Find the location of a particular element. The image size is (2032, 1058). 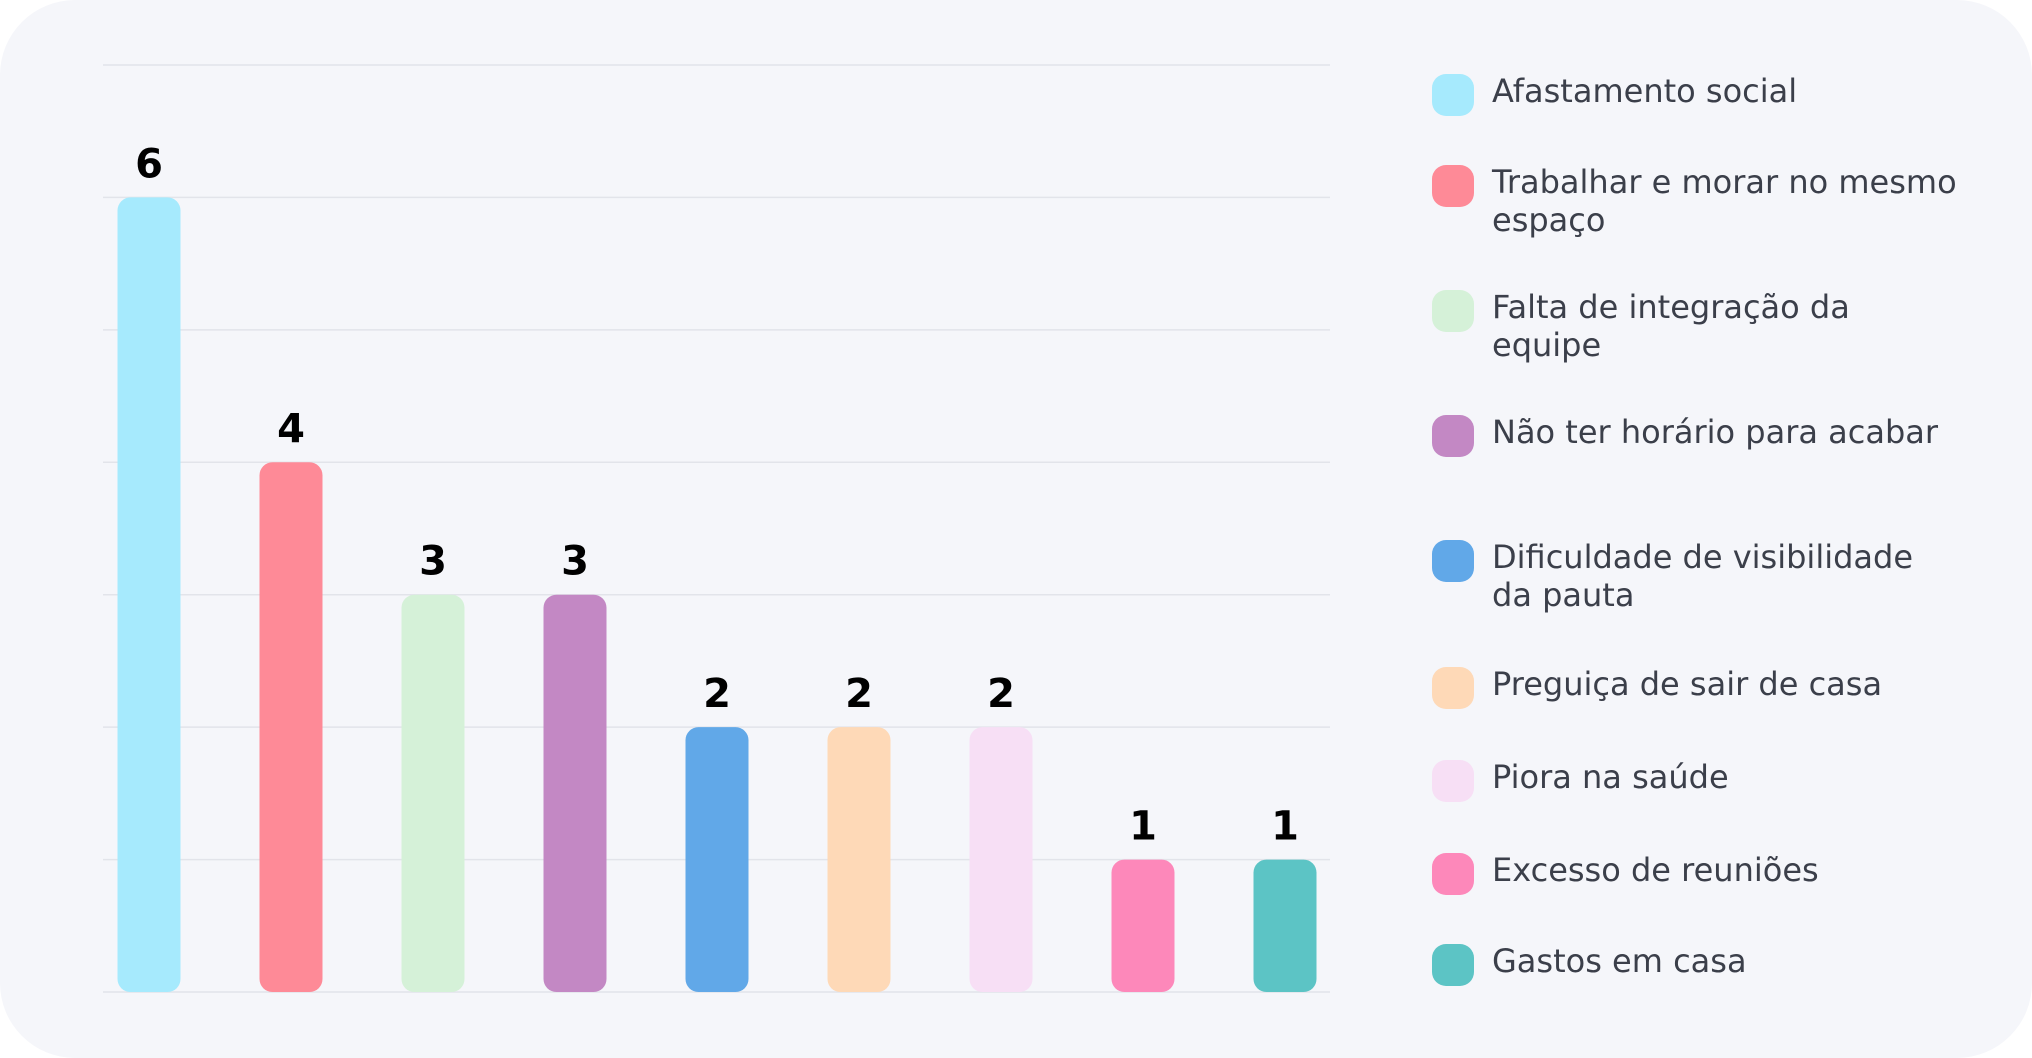

legend-item-7: Piora na saúde is located at coordinates (1697, 780).